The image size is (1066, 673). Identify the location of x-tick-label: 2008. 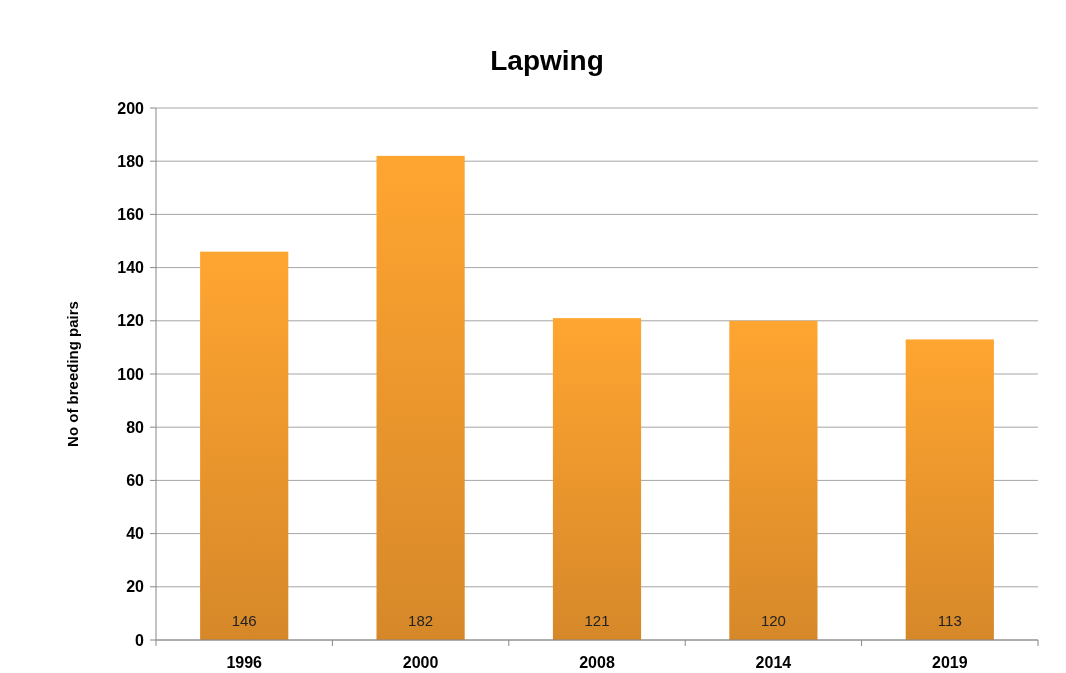
(597, 662).